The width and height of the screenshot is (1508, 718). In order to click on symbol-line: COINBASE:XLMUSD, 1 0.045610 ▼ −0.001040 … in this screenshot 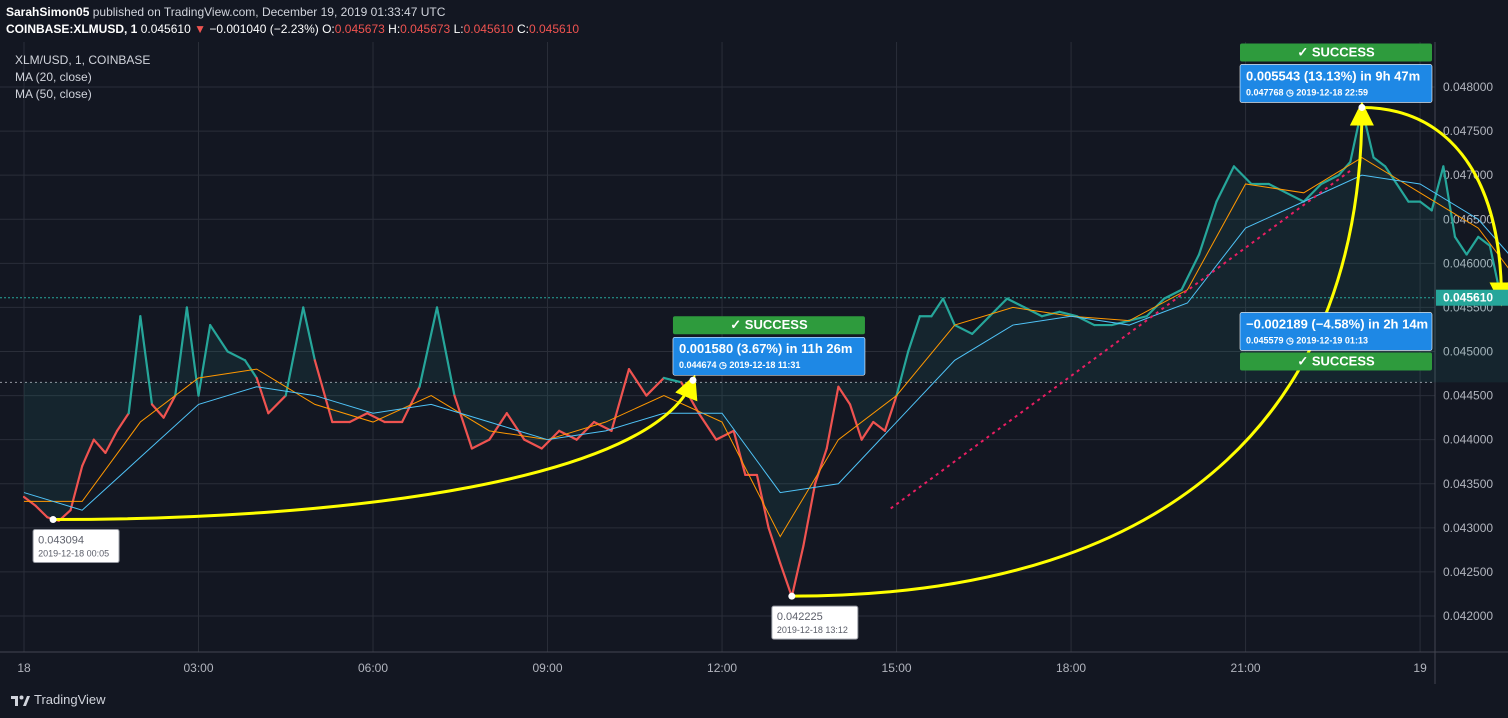, I will do `click(292, 29)`.